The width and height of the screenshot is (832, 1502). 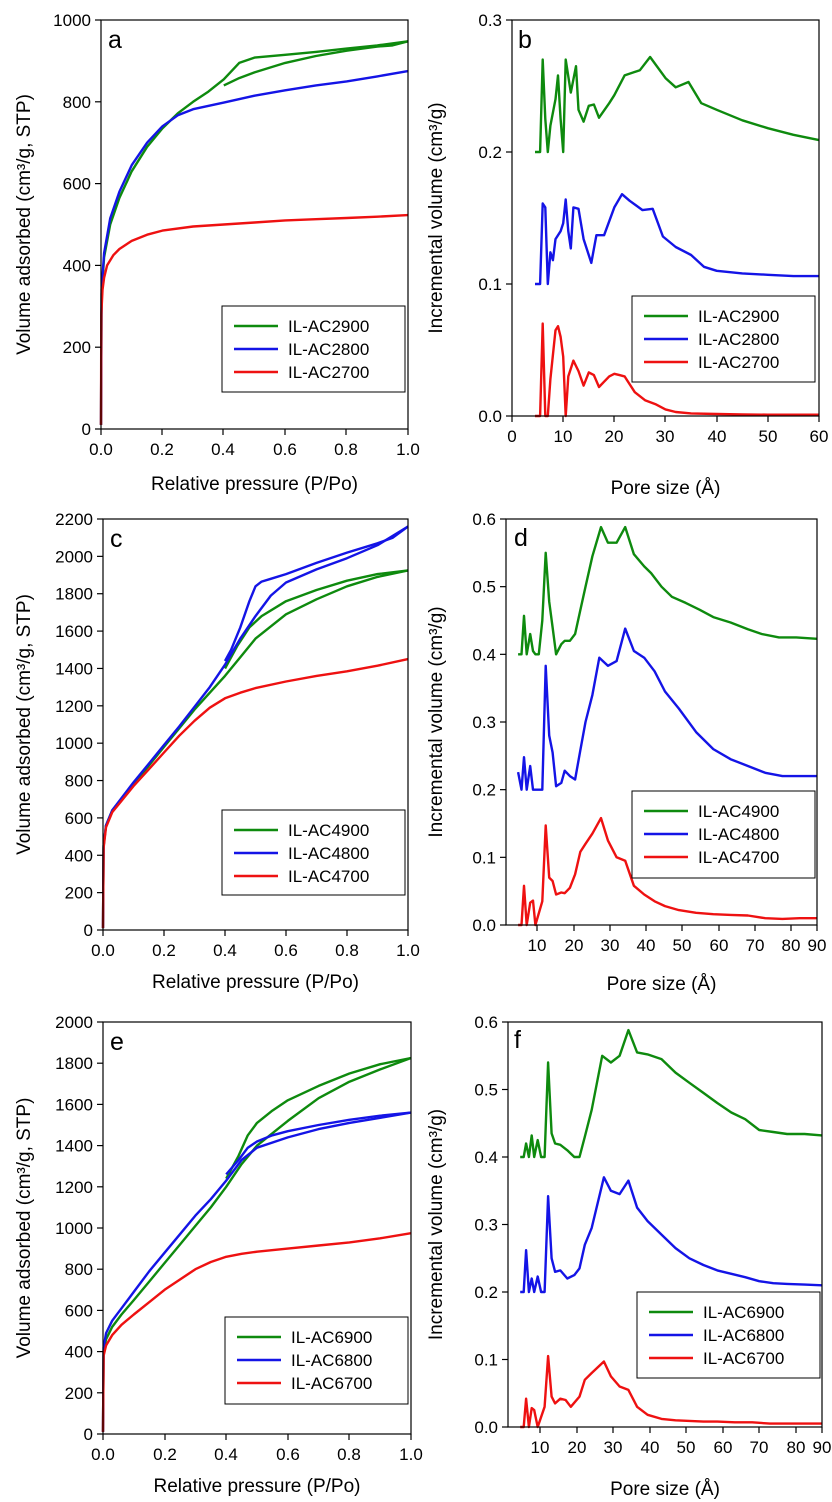 What do you see at coordinates (24, 724) in the screenshot?
I see `y-axis-label: Volume adsorbed (cm³/g, STP)` at bounding box center [24, 724].